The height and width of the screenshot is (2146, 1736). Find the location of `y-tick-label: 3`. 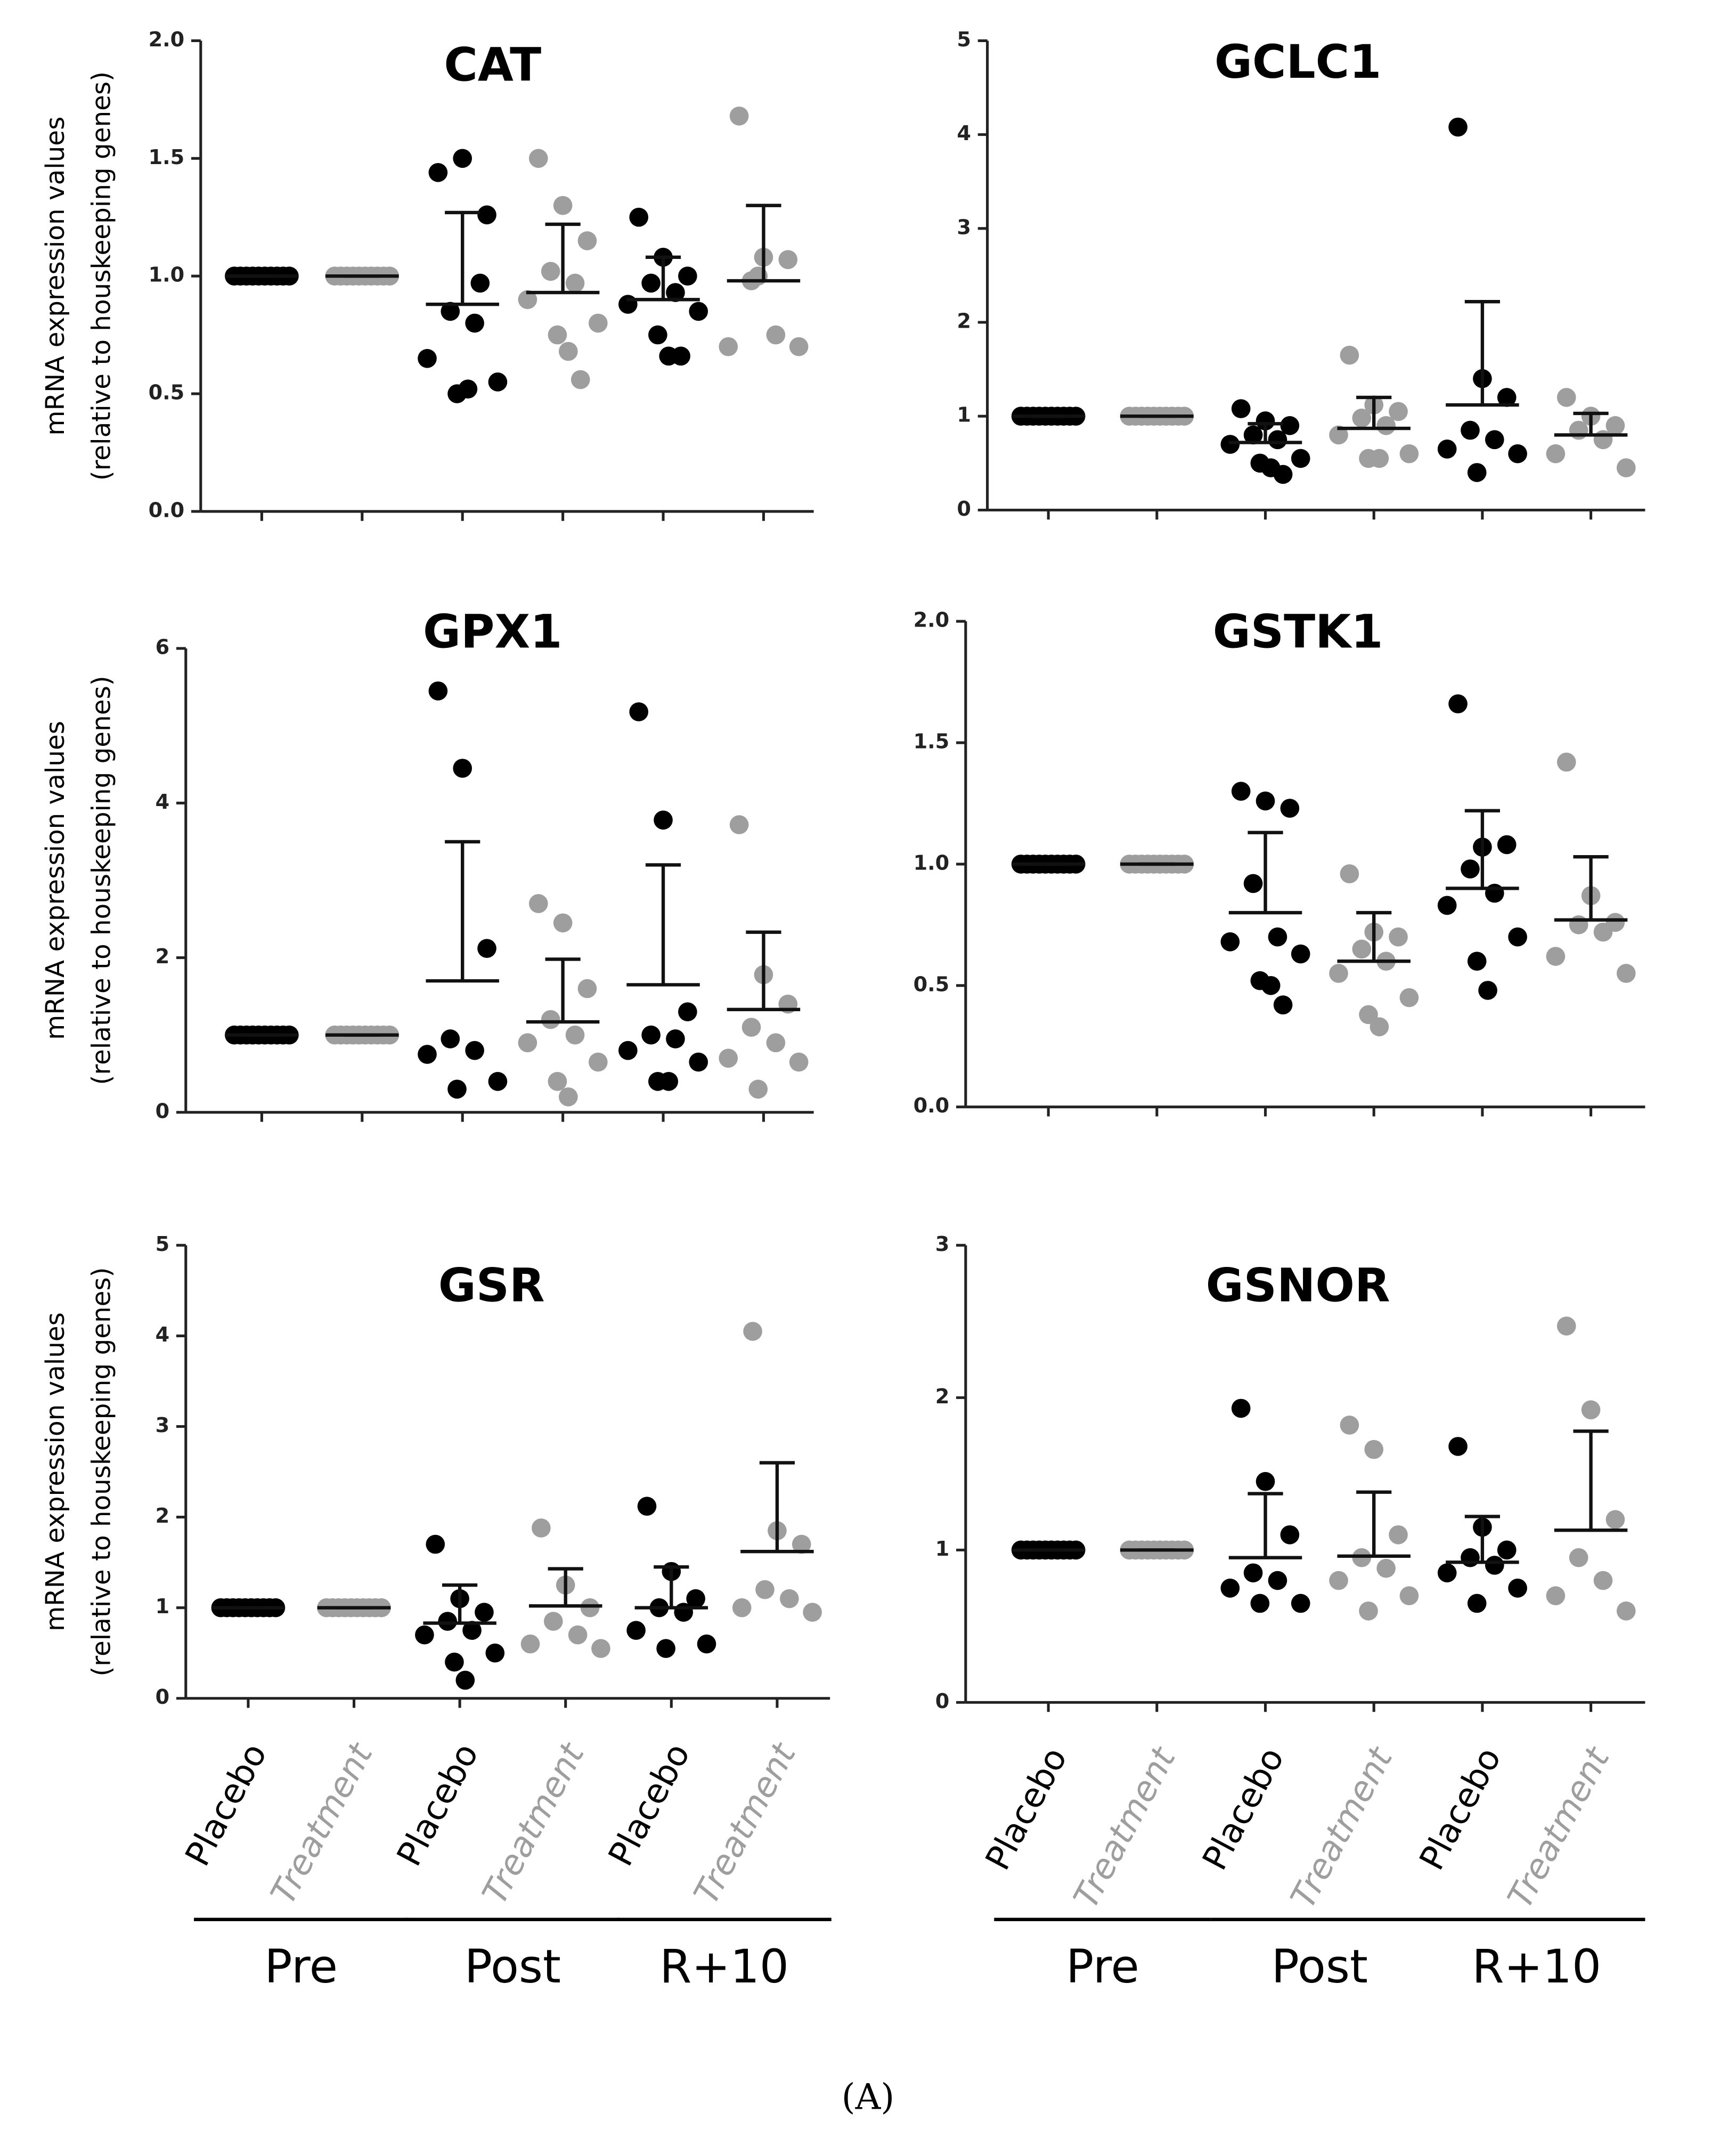

y-tick-label: 3 is located at coordinates (964, 228).